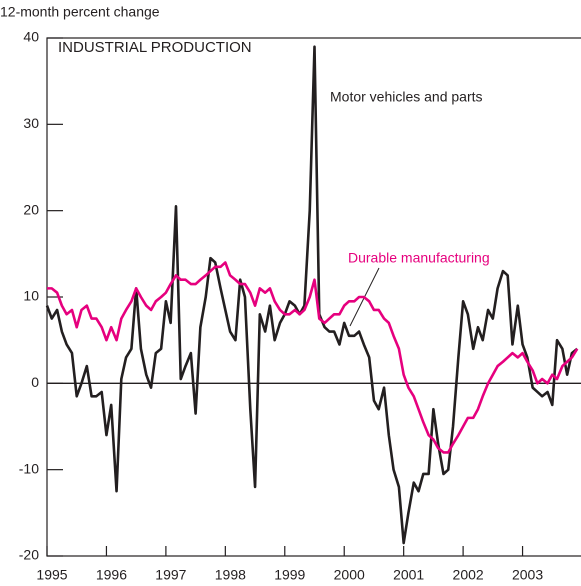  Describe the element at coordinates (419, 258) in the screenshot. I see `series-annotation: Durable manufacturing` at that location.